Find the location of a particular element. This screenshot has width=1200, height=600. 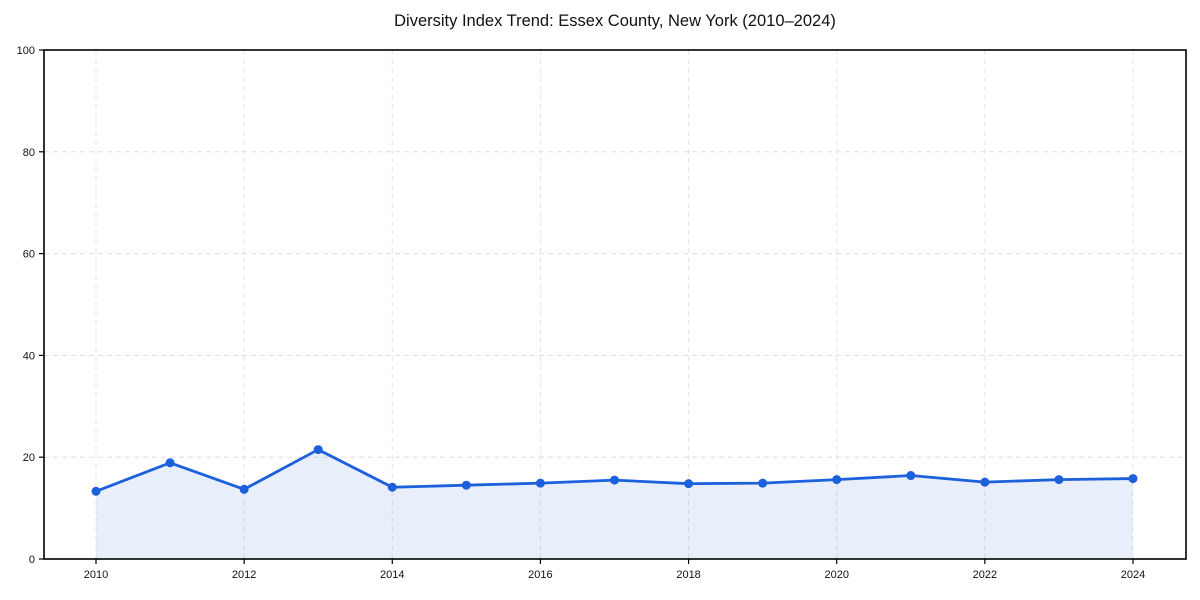

data-point-2021 is located at coordinates (911, 476).